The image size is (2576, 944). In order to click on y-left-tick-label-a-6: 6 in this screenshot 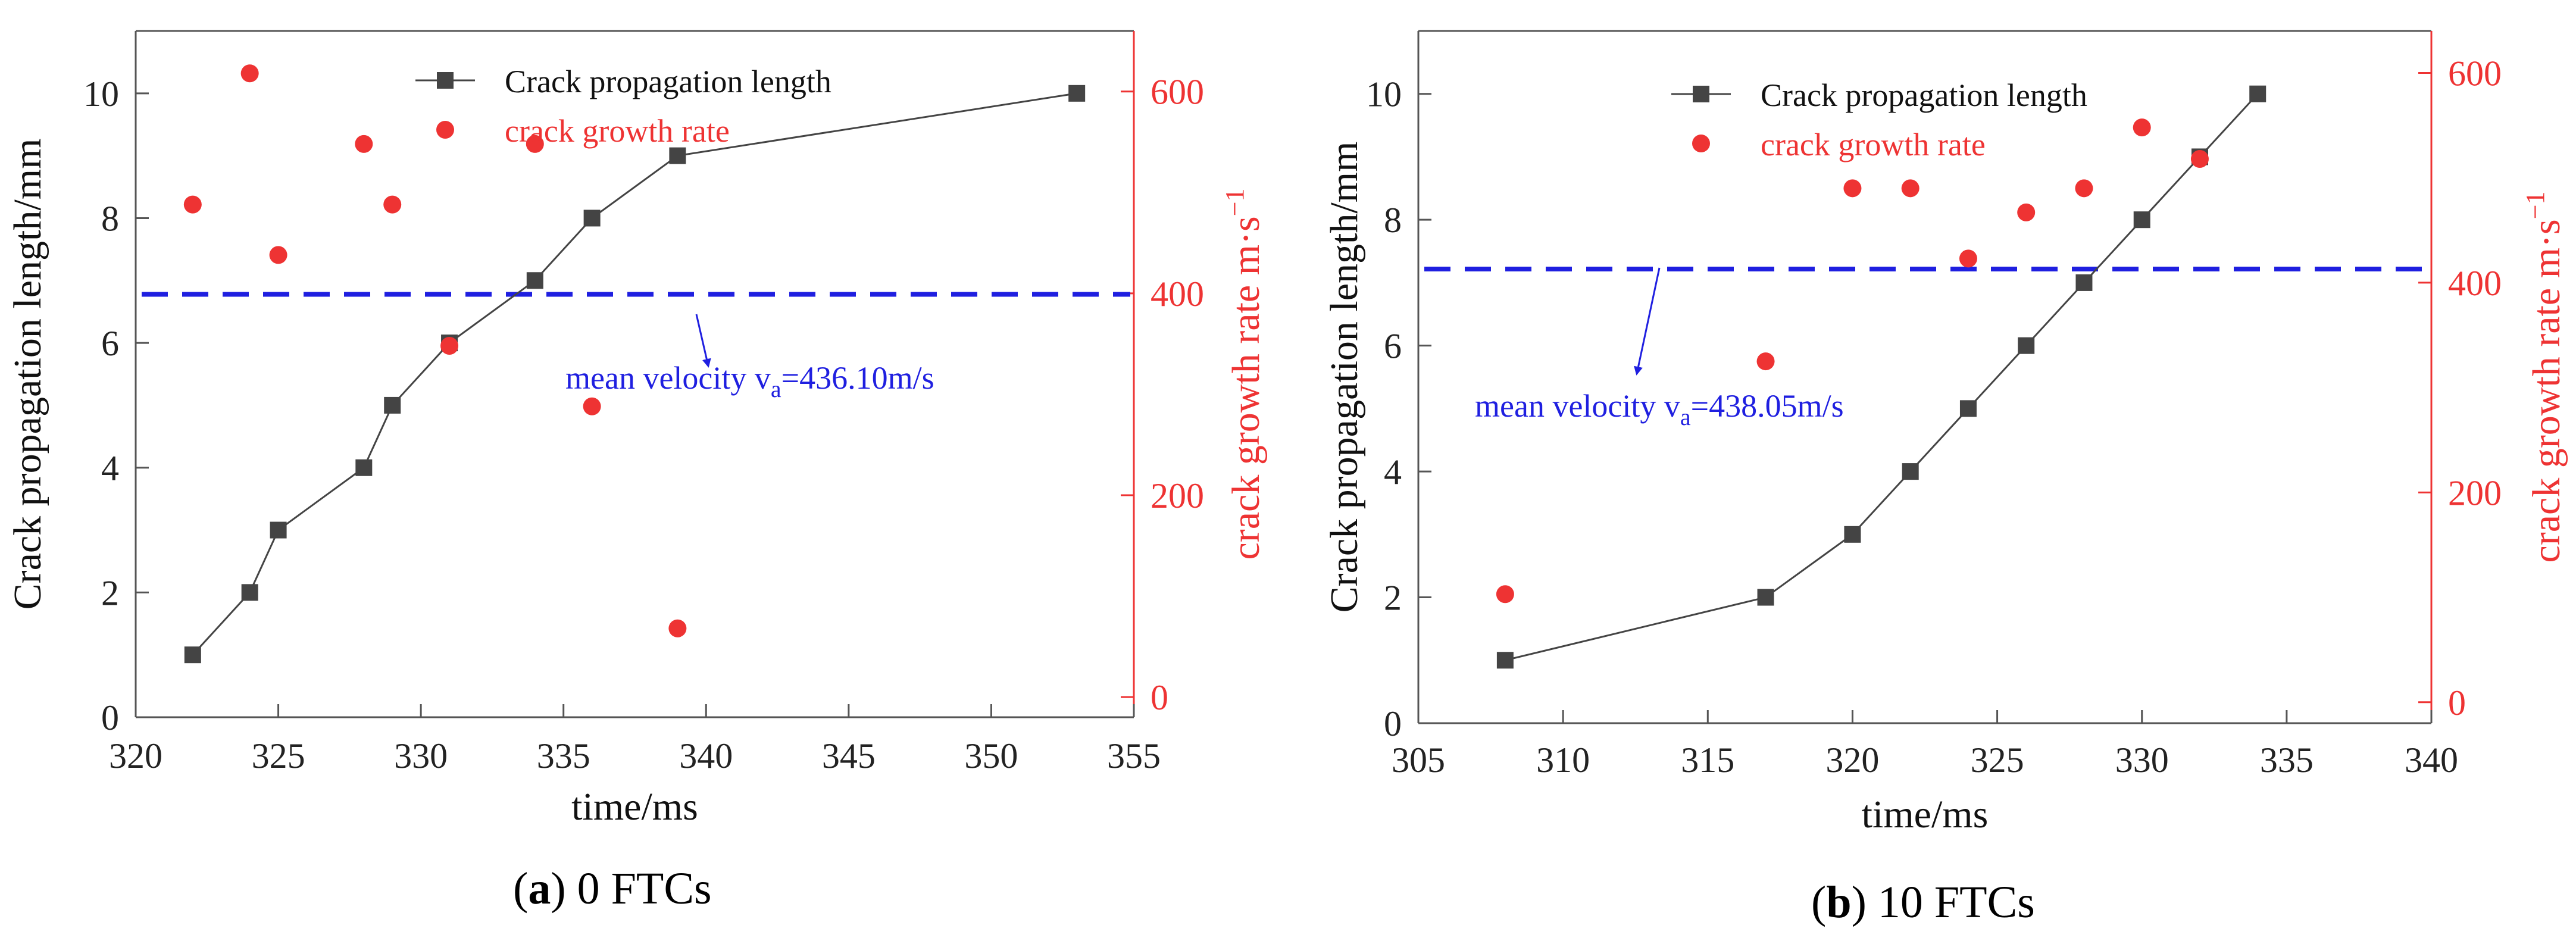, I will do `click(110, 344)`.